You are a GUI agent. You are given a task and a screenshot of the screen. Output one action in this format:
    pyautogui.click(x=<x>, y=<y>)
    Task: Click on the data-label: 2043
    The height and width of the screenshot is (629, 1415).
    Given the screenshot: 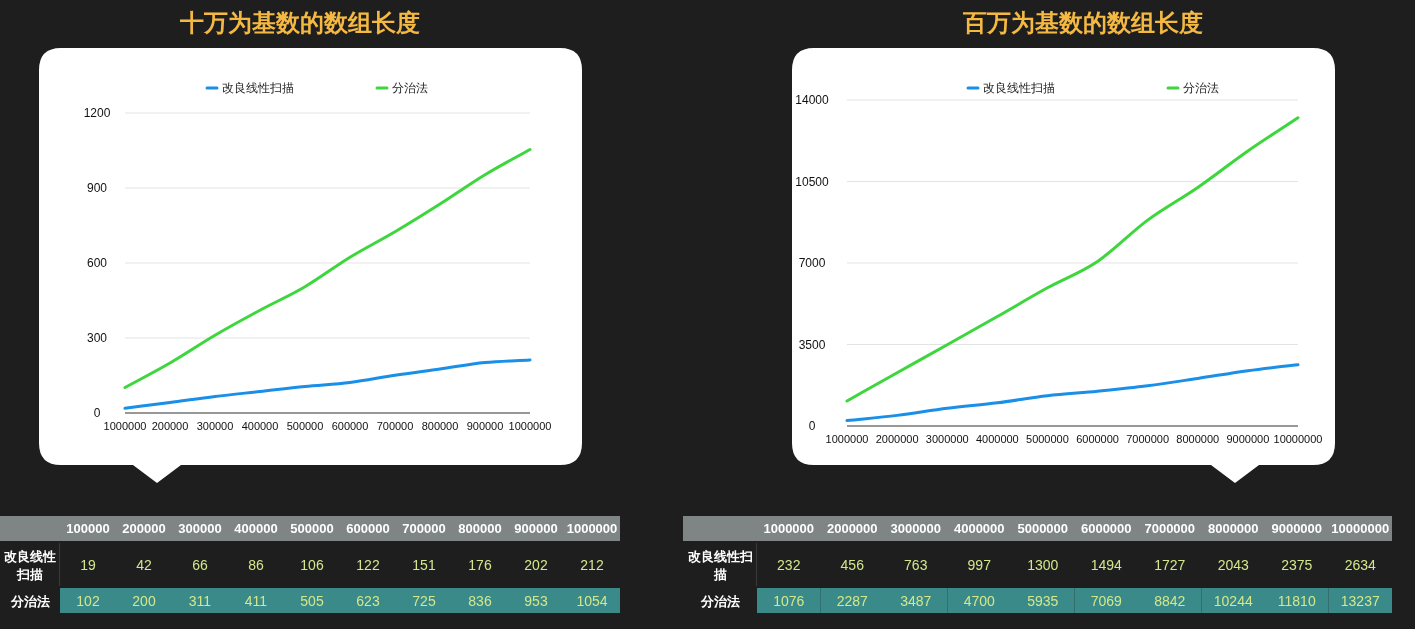 What is the action you would take?
    pyautogui.click(x=1233, y=564)
    